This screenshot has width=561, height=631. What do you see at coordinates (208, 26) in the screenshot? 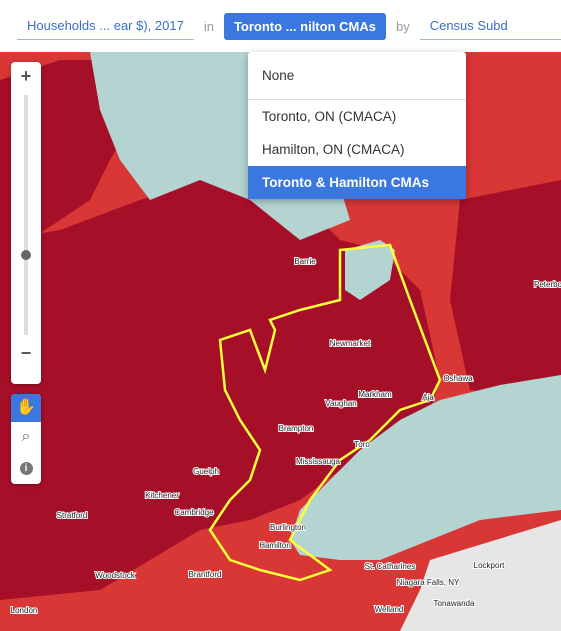
I see `in-label: in` at bounding box center [208, 26].